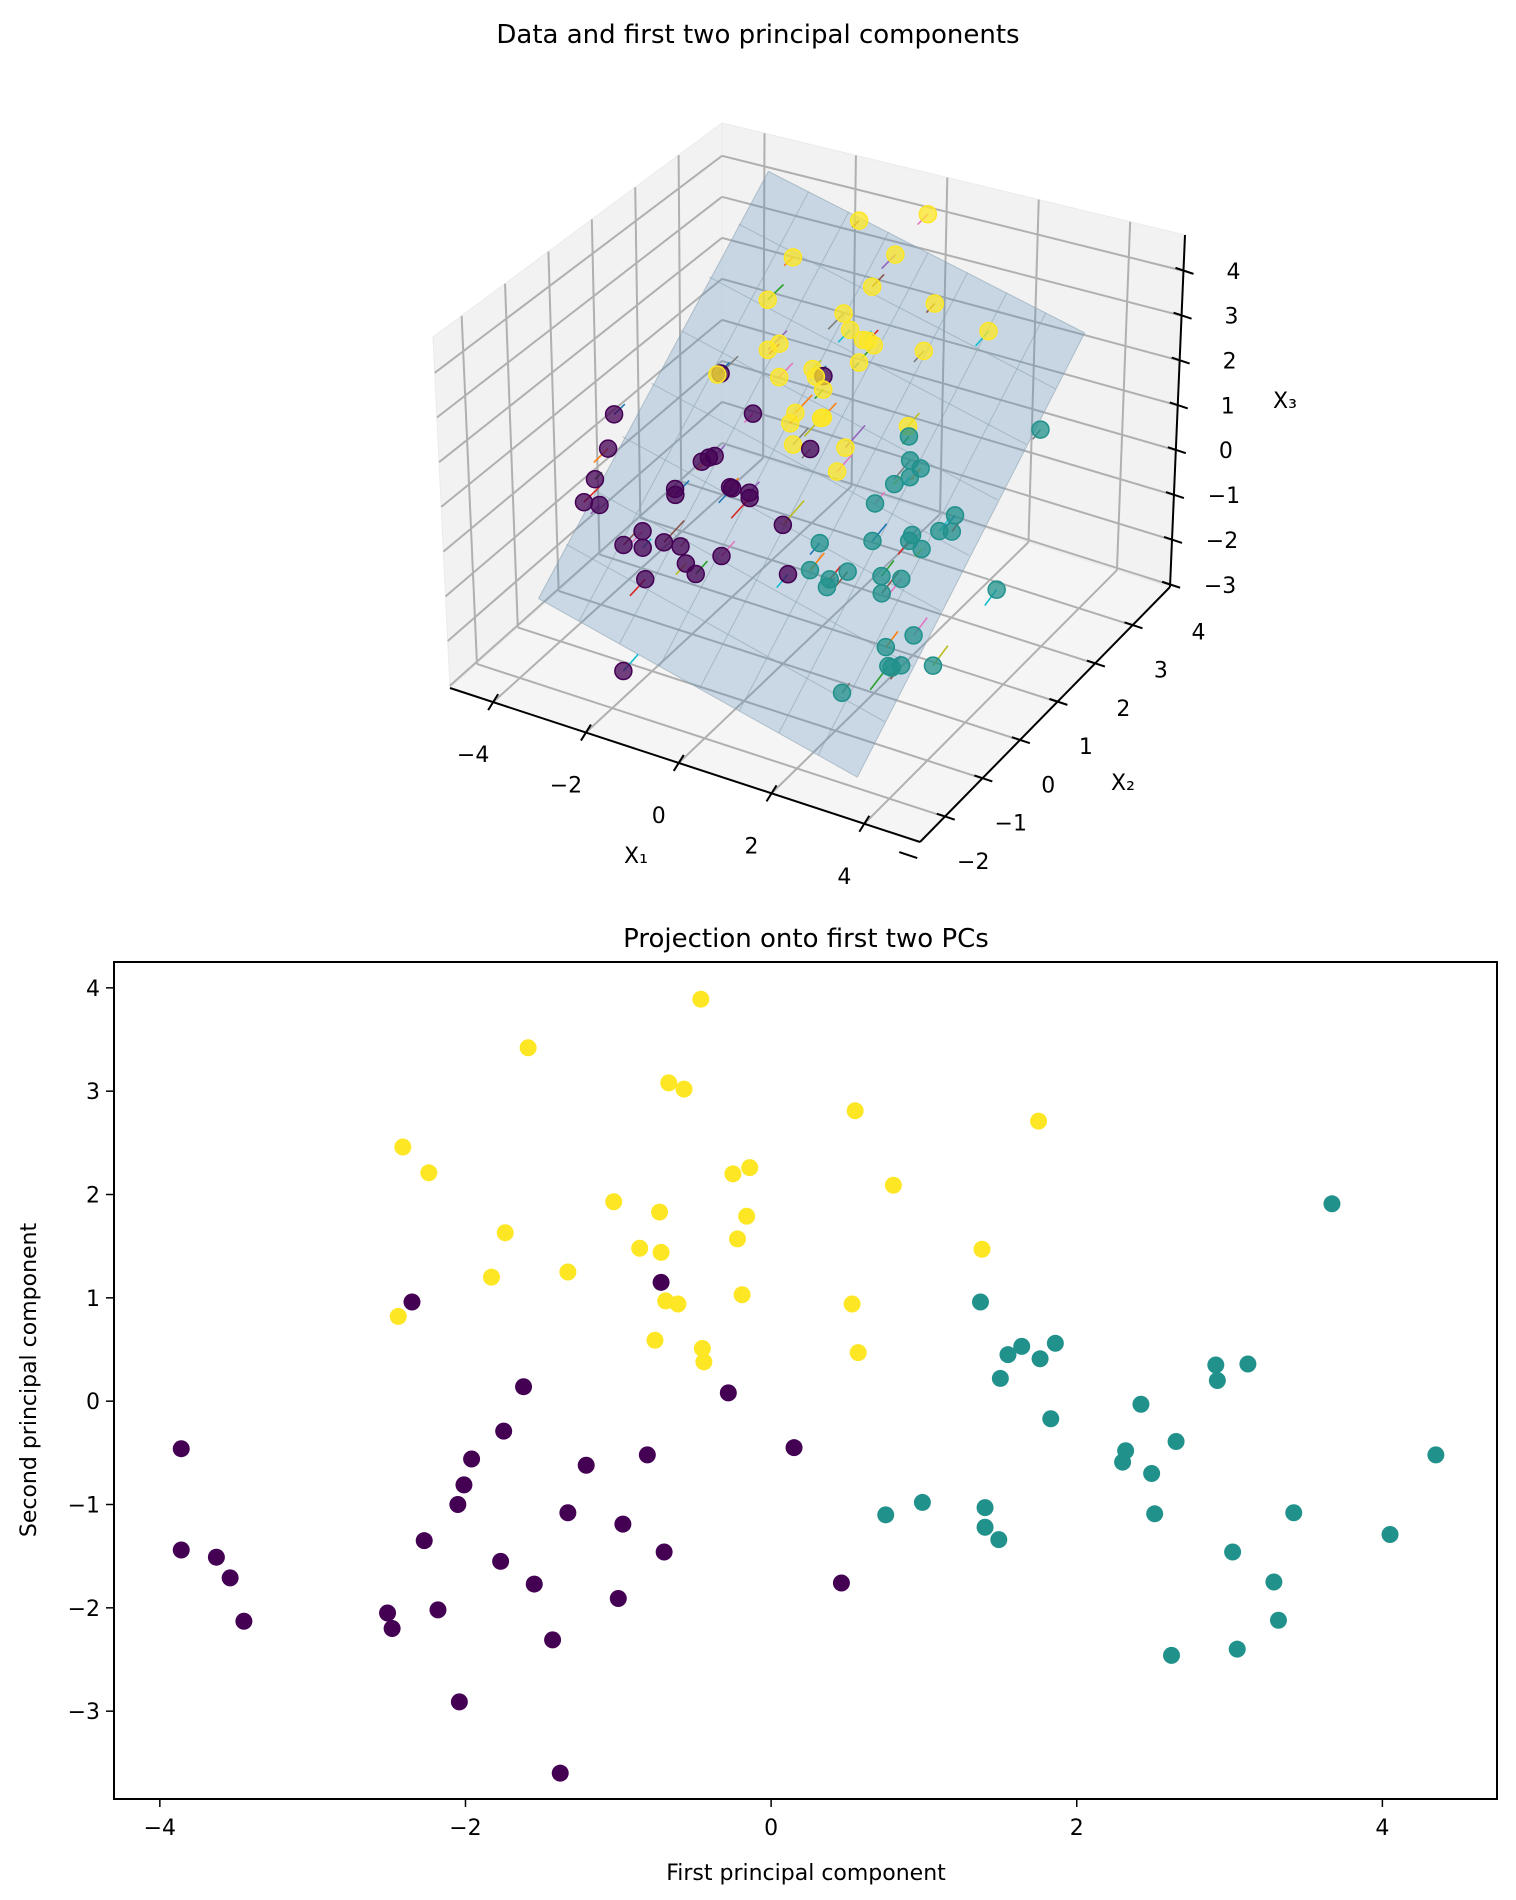 This screenshot has height=1900, width=1516. I want to click on x1-tick-label: 0, so click(659, 816).